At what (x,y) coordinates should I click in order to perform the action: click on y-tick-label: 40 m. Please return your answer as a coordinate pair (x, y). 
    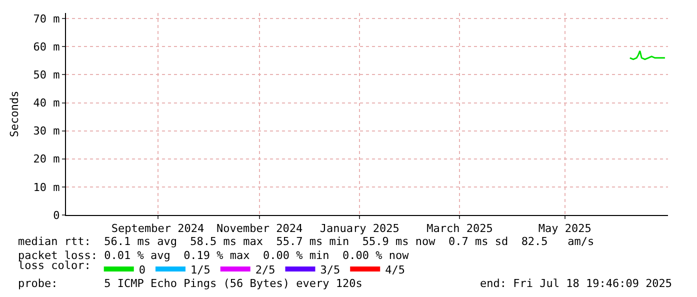
    Looking at the image, I should click on (46, 103).